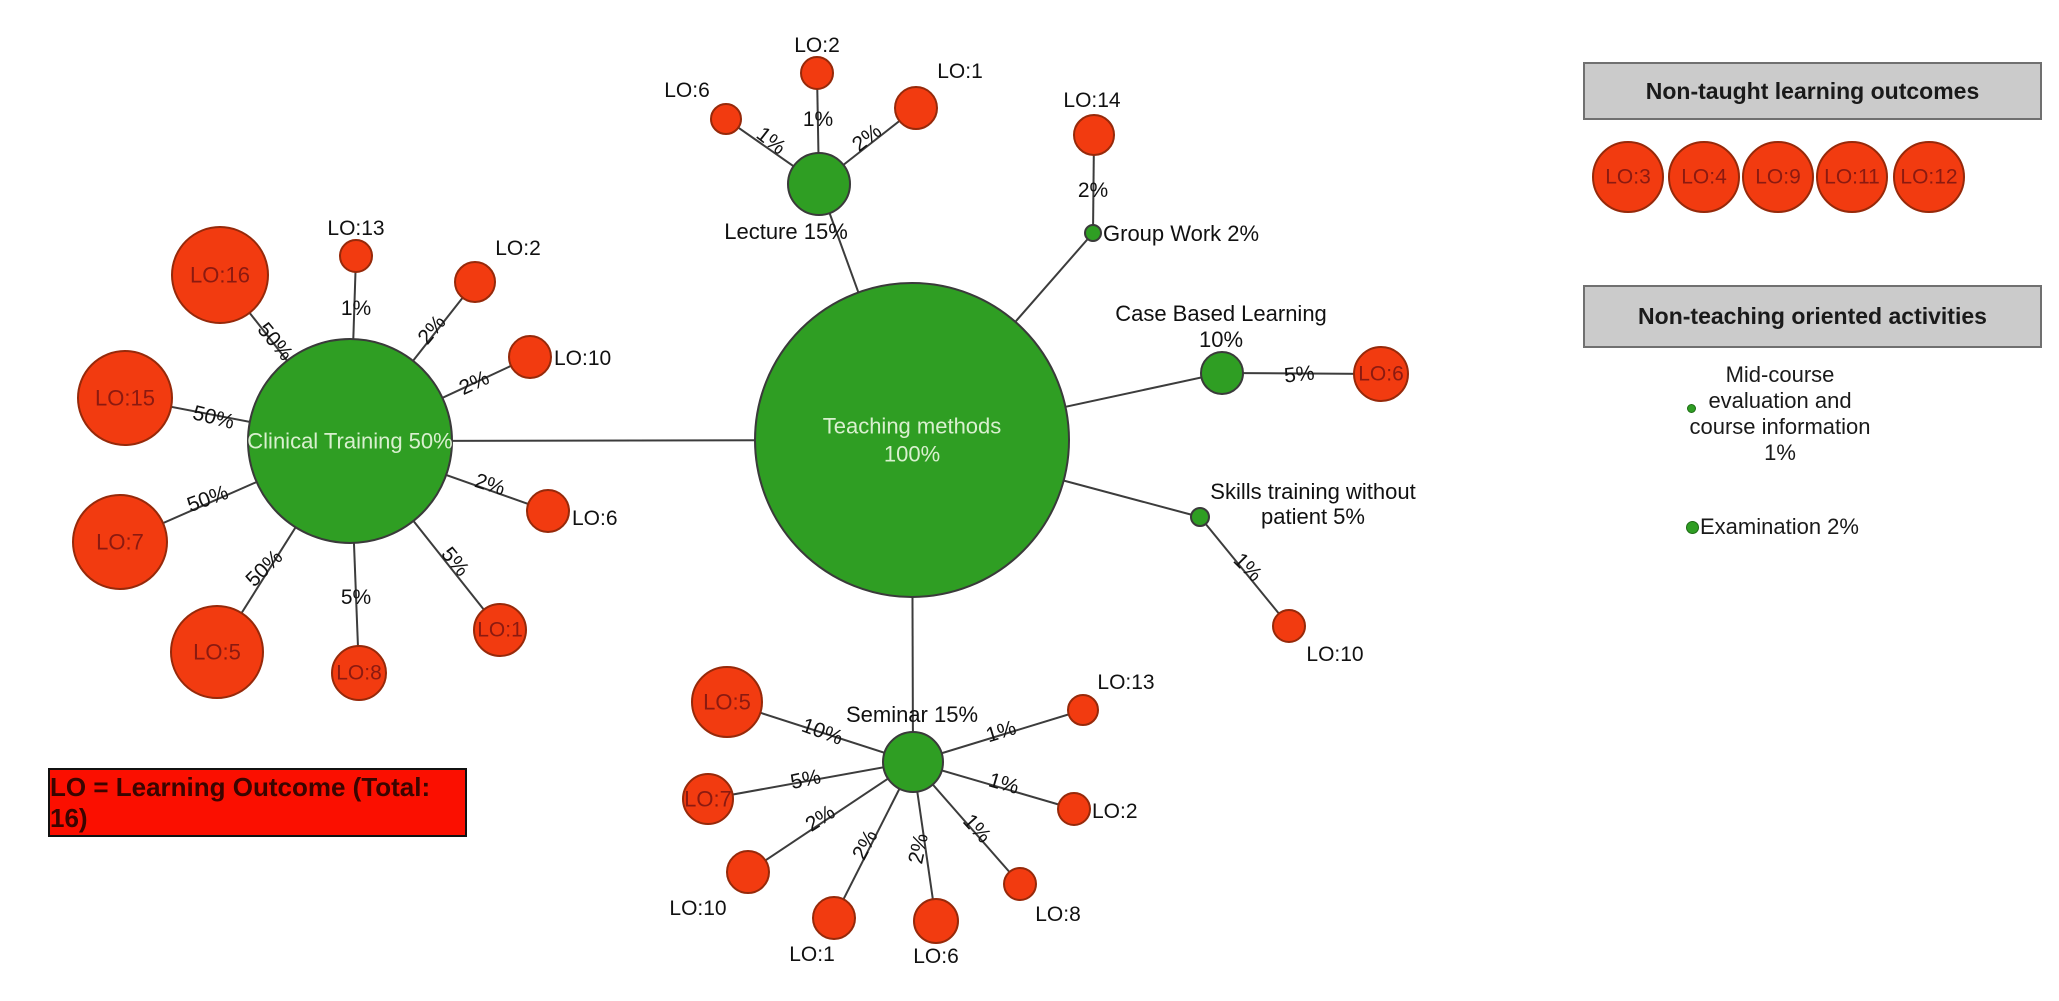  I want to click on cl_lo16-node, so click(220, 275).